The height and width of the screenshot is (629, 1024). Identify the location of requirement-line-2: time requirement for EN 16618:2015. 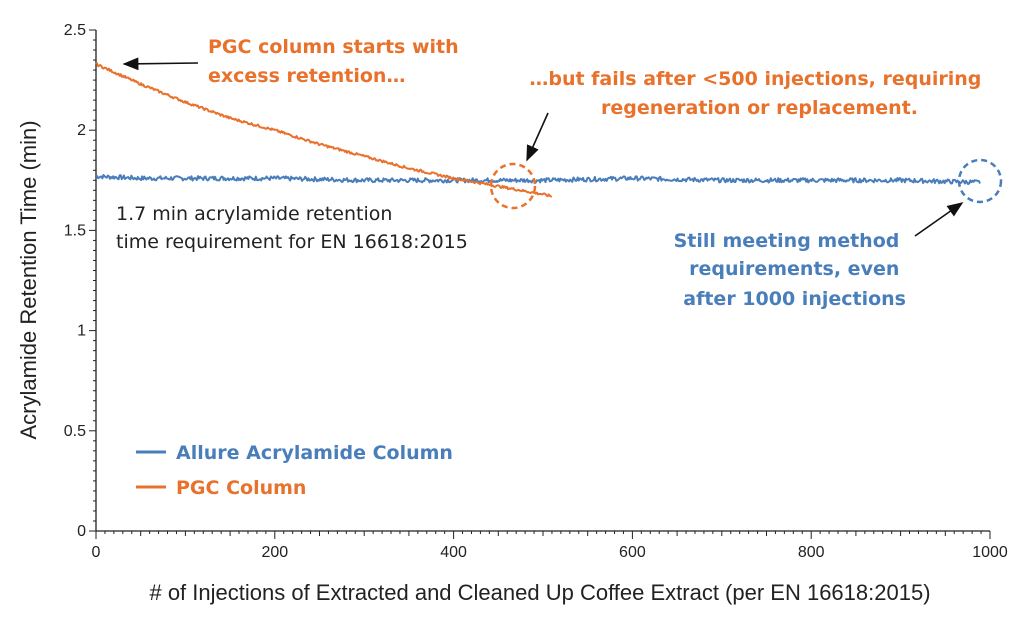
(292, 242).